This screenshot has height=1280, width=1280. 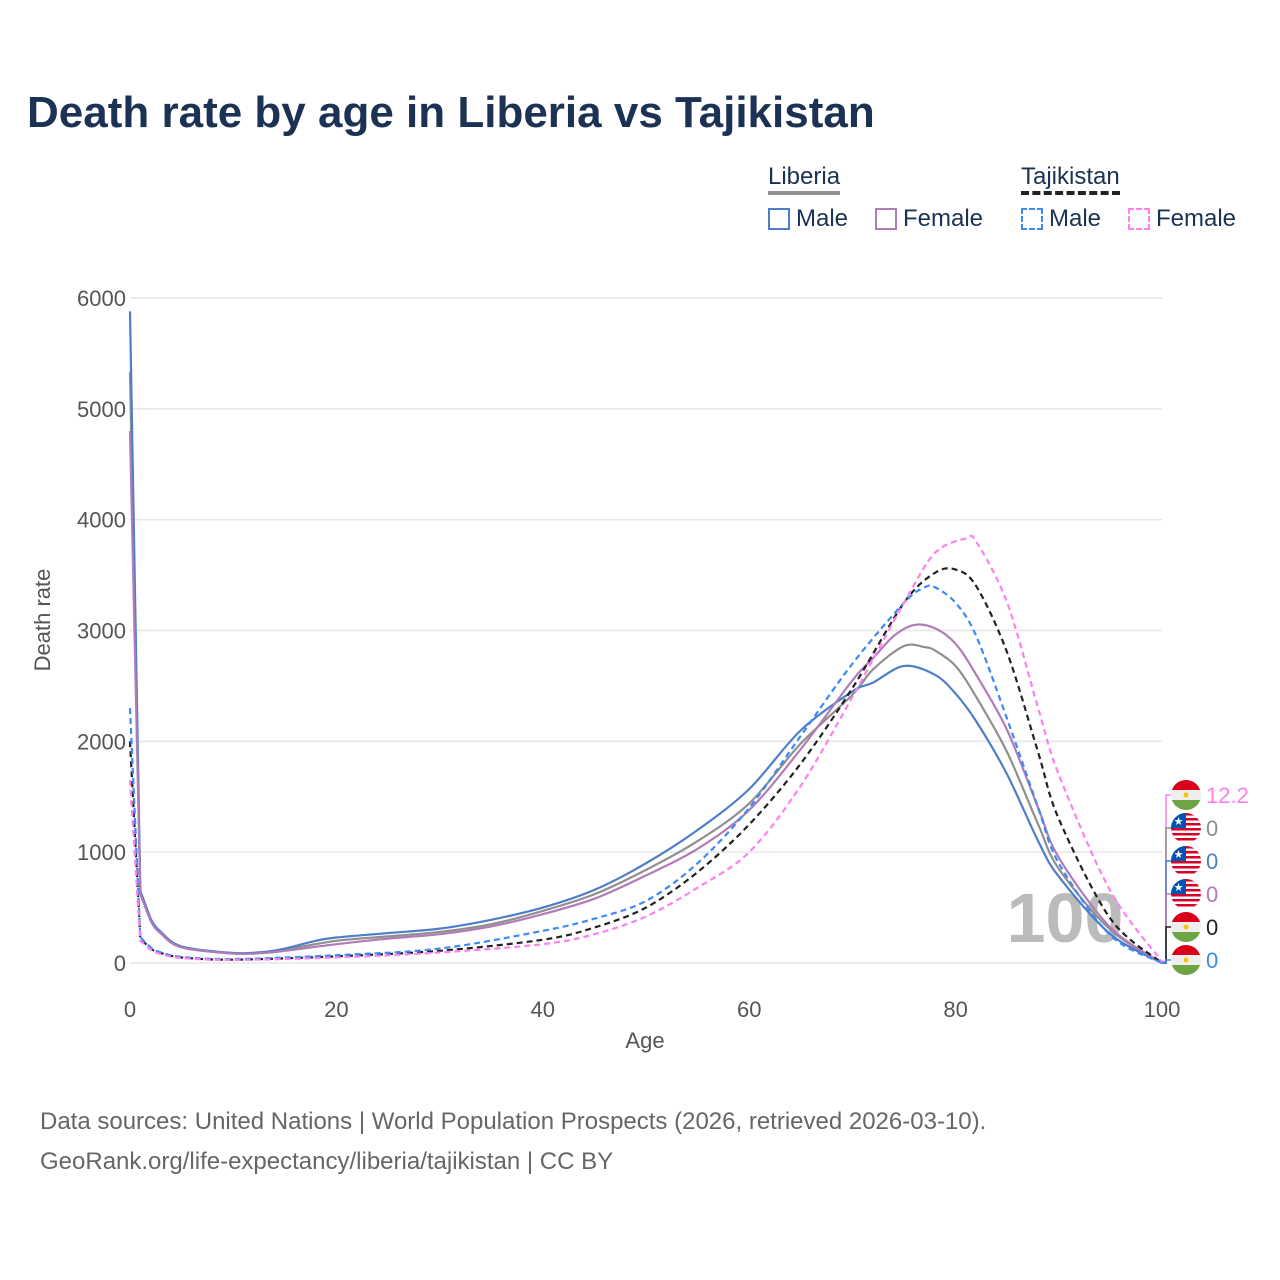 I want to click on legend-liberia-female: Female, so click(x=929, y=219).